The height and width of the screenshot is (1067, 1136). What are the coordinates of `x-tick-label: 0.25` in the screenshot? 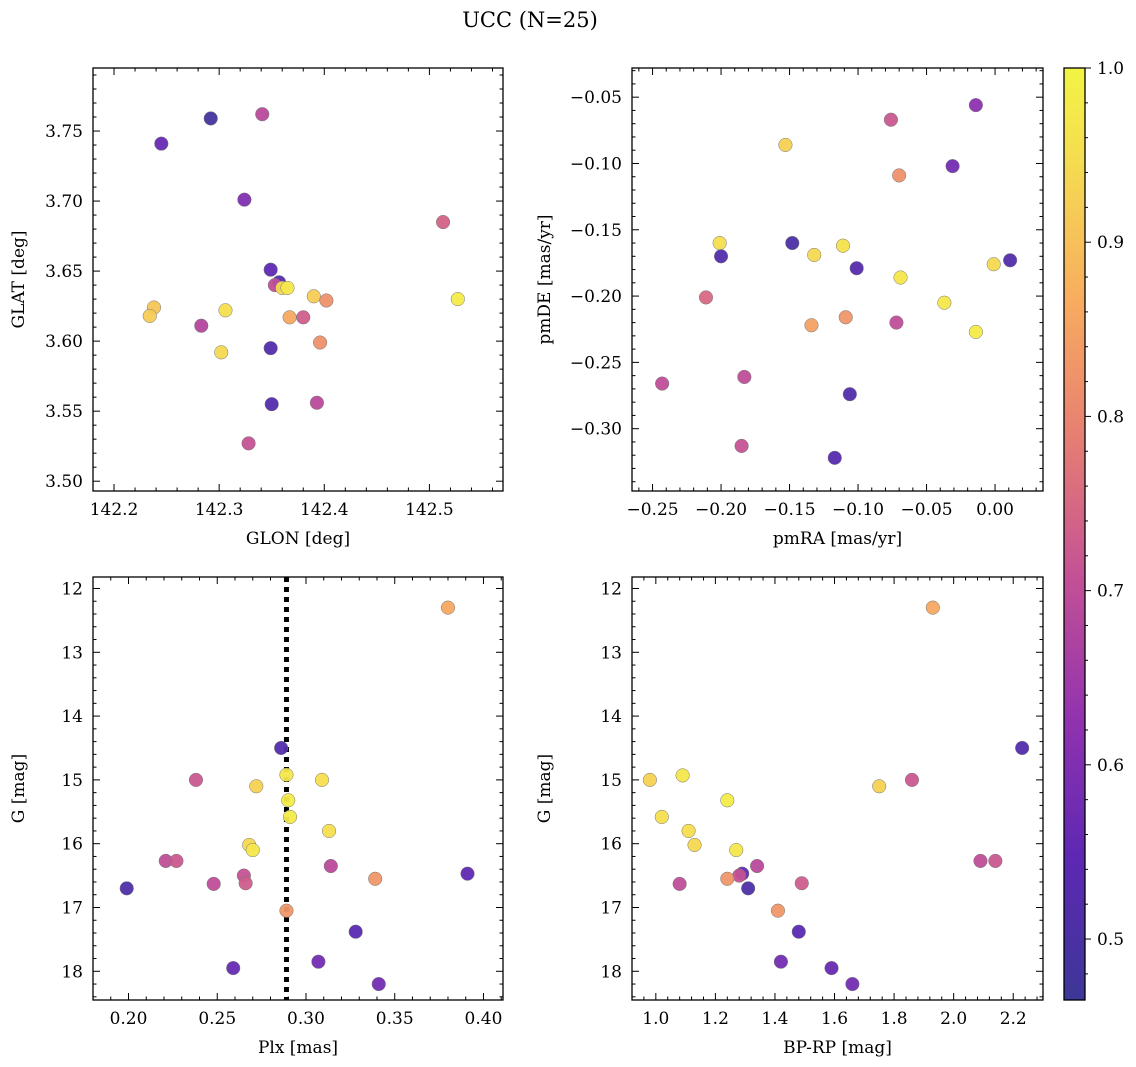 It's located at (217, 1019).